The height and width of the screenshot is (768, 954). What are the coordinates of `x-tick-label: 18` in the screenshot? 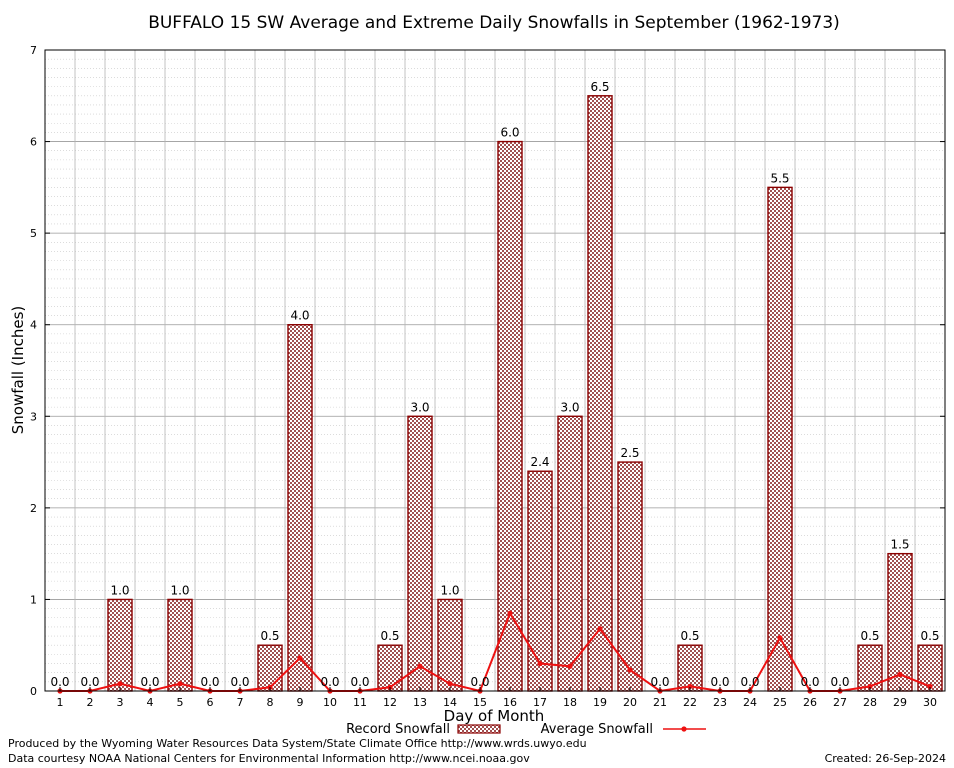 It's located at (570, 702).